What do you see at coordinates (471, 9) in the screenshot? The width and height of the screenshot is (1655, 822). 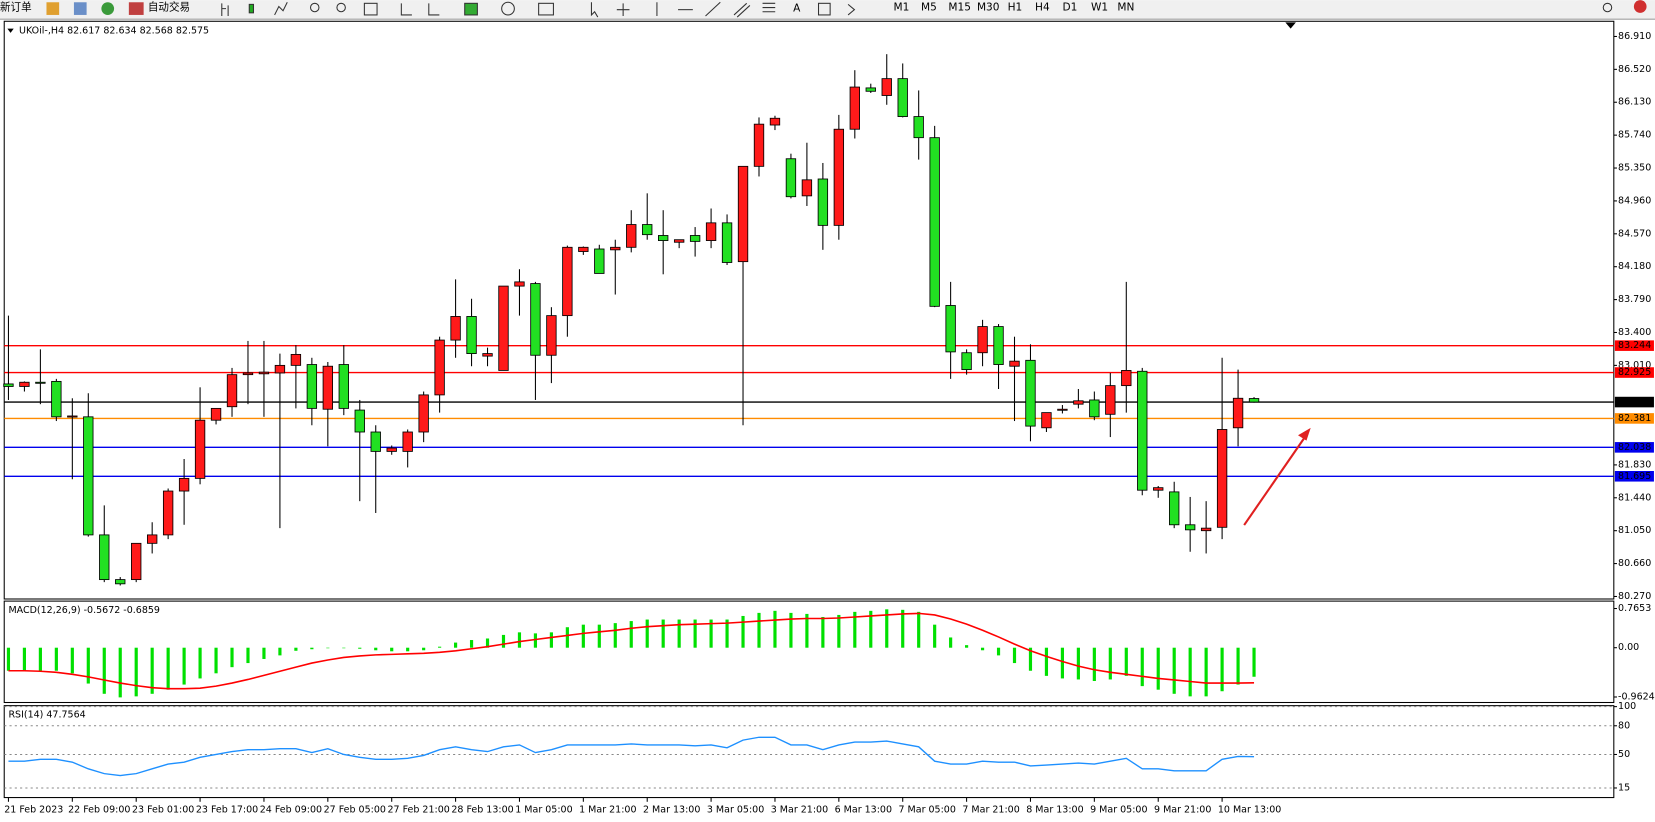 I see `indicators-icon` at bounding box center [471, 9].